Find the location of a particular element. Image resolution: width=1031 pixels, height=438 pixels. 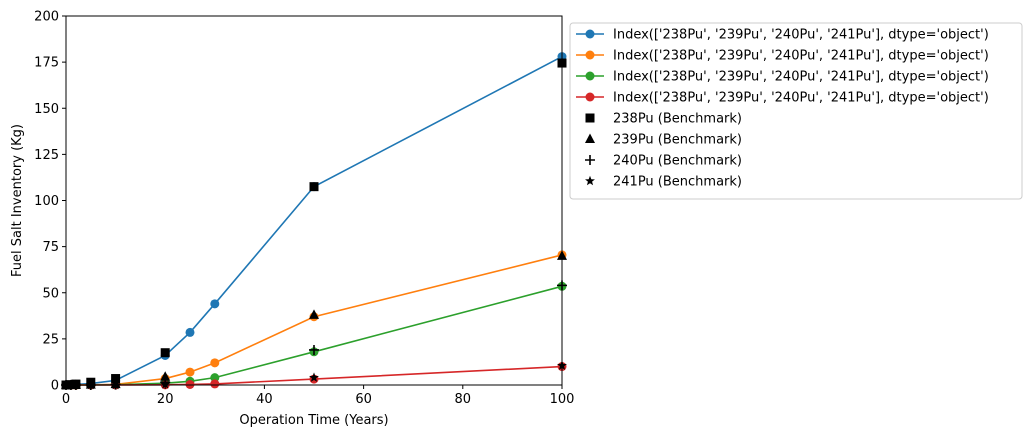

x-tick-label: 60 is located at coordinates (363, 399).